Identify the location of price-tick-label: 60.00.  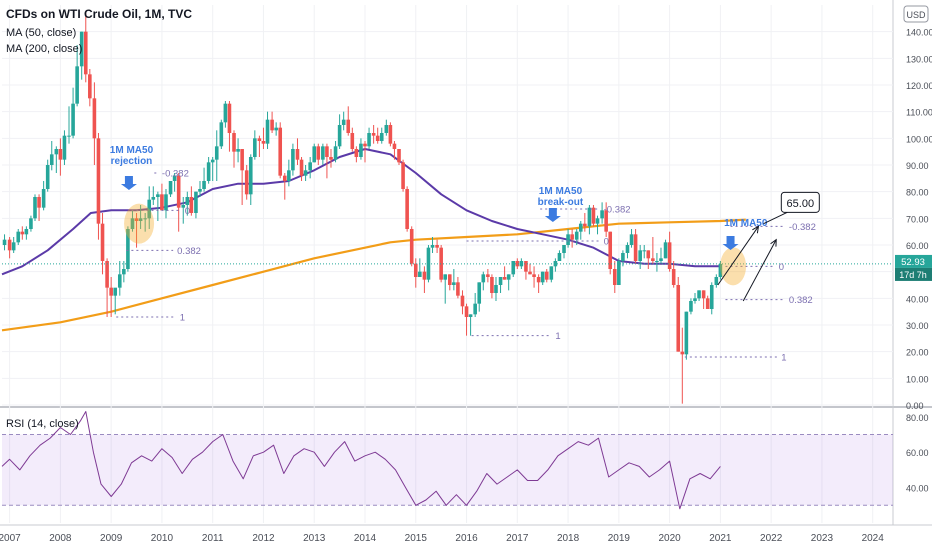
(917, 246).